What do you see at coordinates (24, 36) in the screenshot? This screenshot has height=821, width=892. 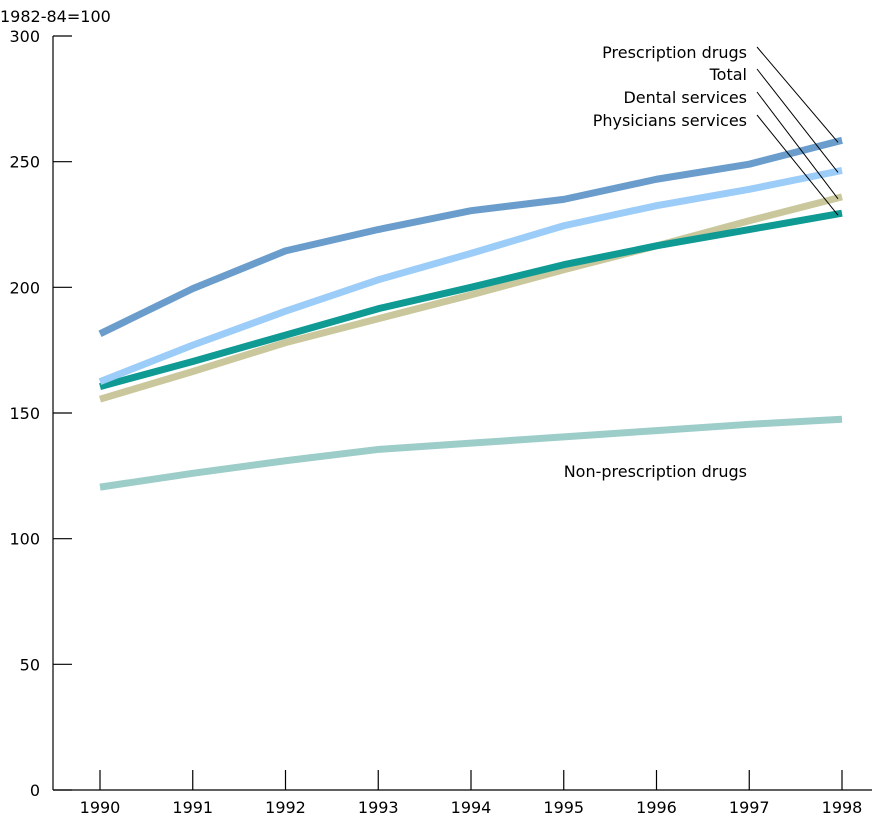 I see `y-tick-label: 300` at bounding box center [24, 36].